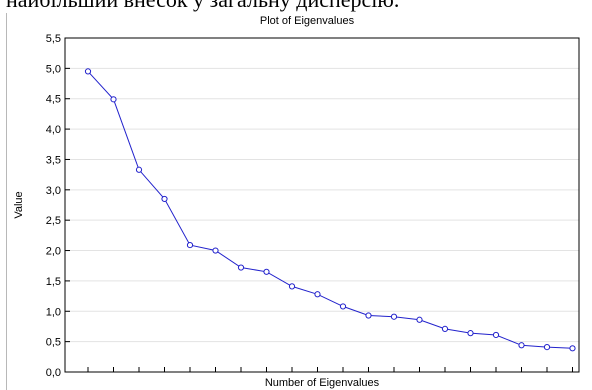 The image size is (592, 390). I want to click on y-tick-label: 1,0, so click(53, 312).